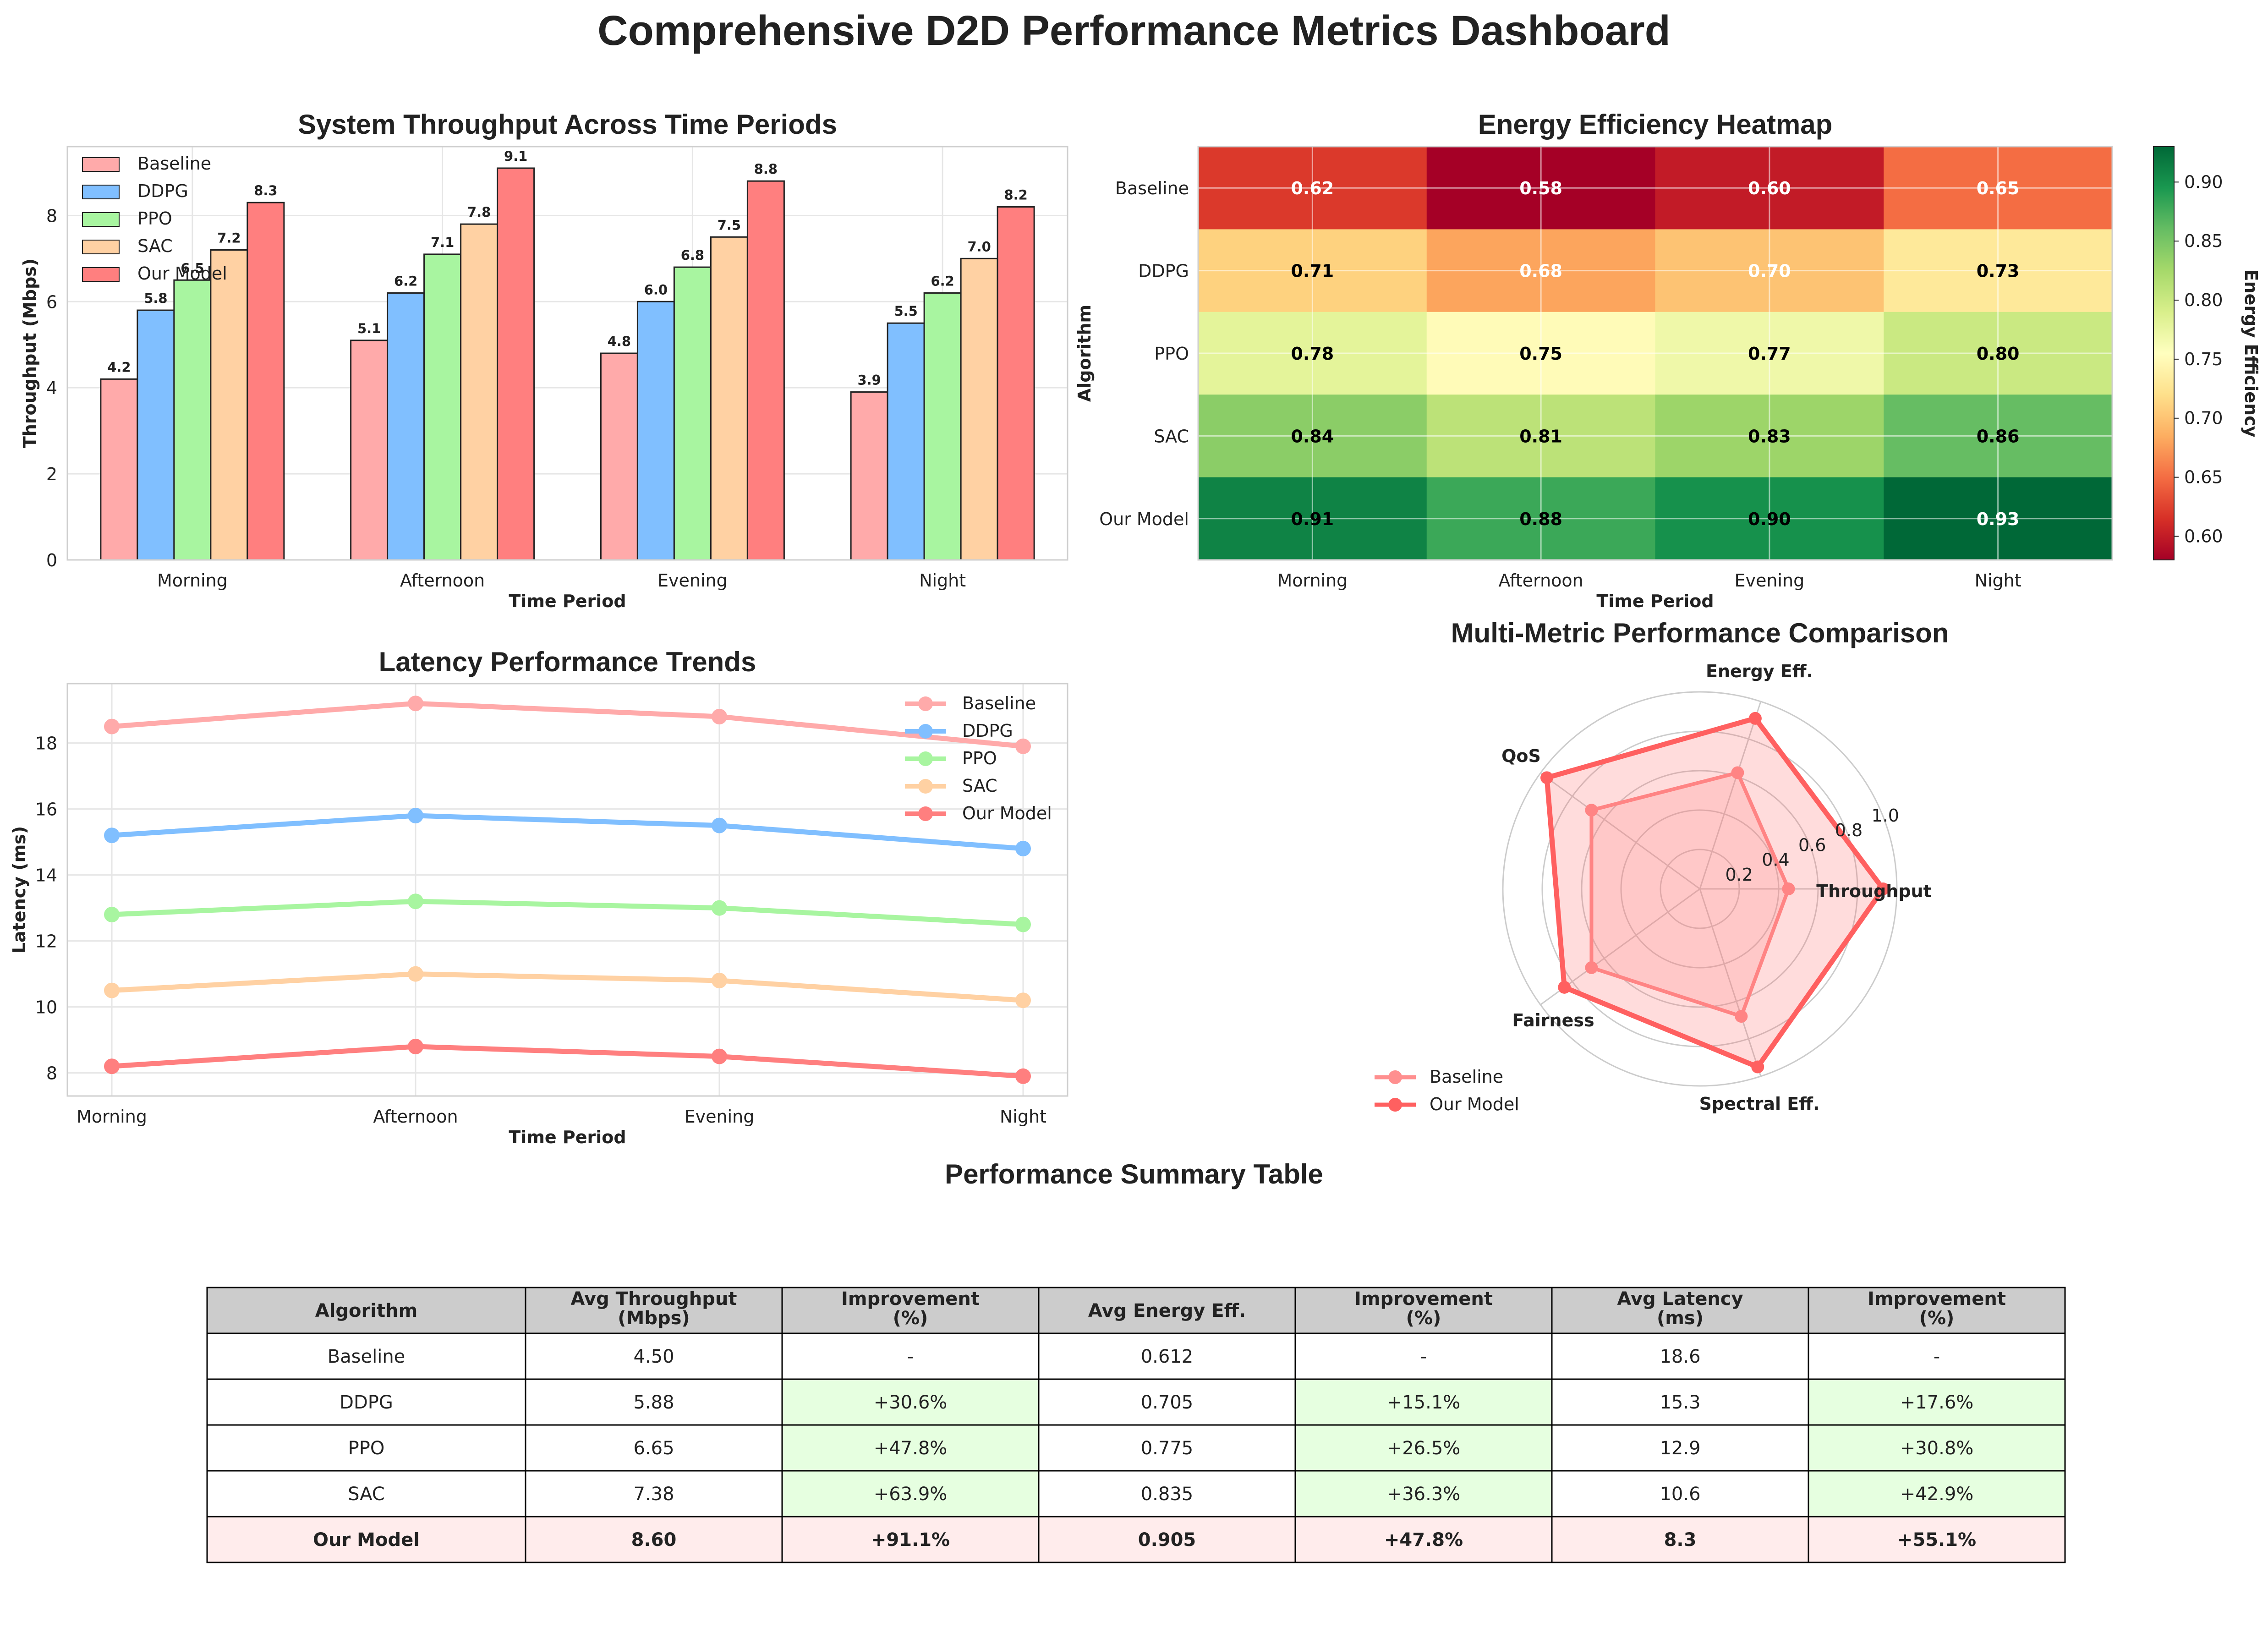  I want to click on table-cell-text: 12.9, so click(1680, 1448).